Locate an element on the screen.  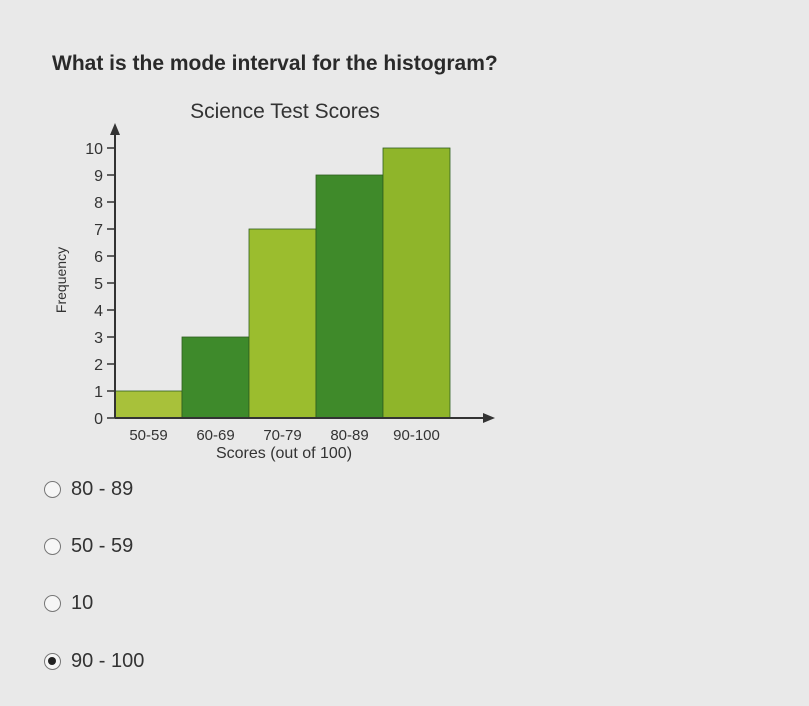
x-tick-label: 60-69 is located at coordinates (215, 435).